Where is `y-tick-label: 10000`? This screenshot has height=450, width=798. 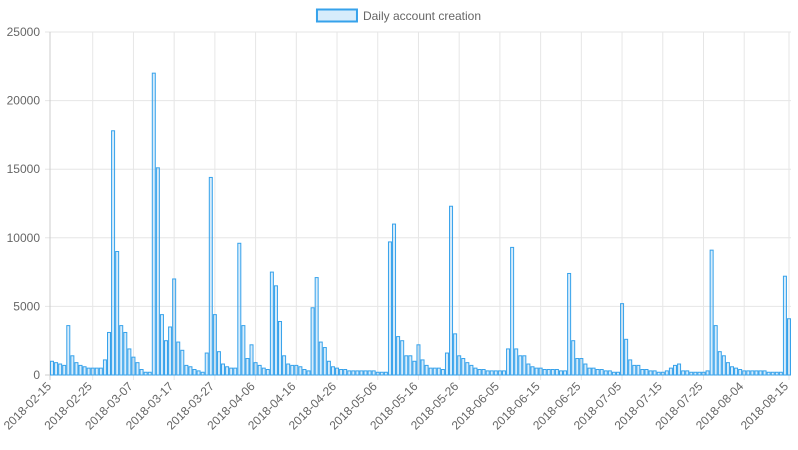 y-tick-label: 10000 is located at coordinates (24, 238).